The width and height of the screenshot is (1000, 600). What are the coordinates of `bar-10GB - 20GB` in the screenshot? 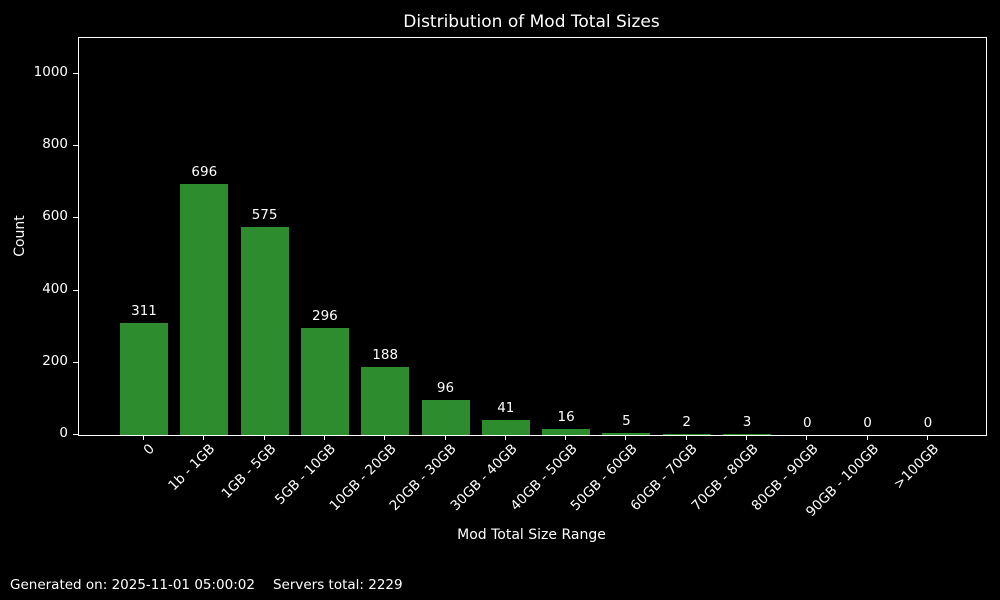 It's located at (385, 401).